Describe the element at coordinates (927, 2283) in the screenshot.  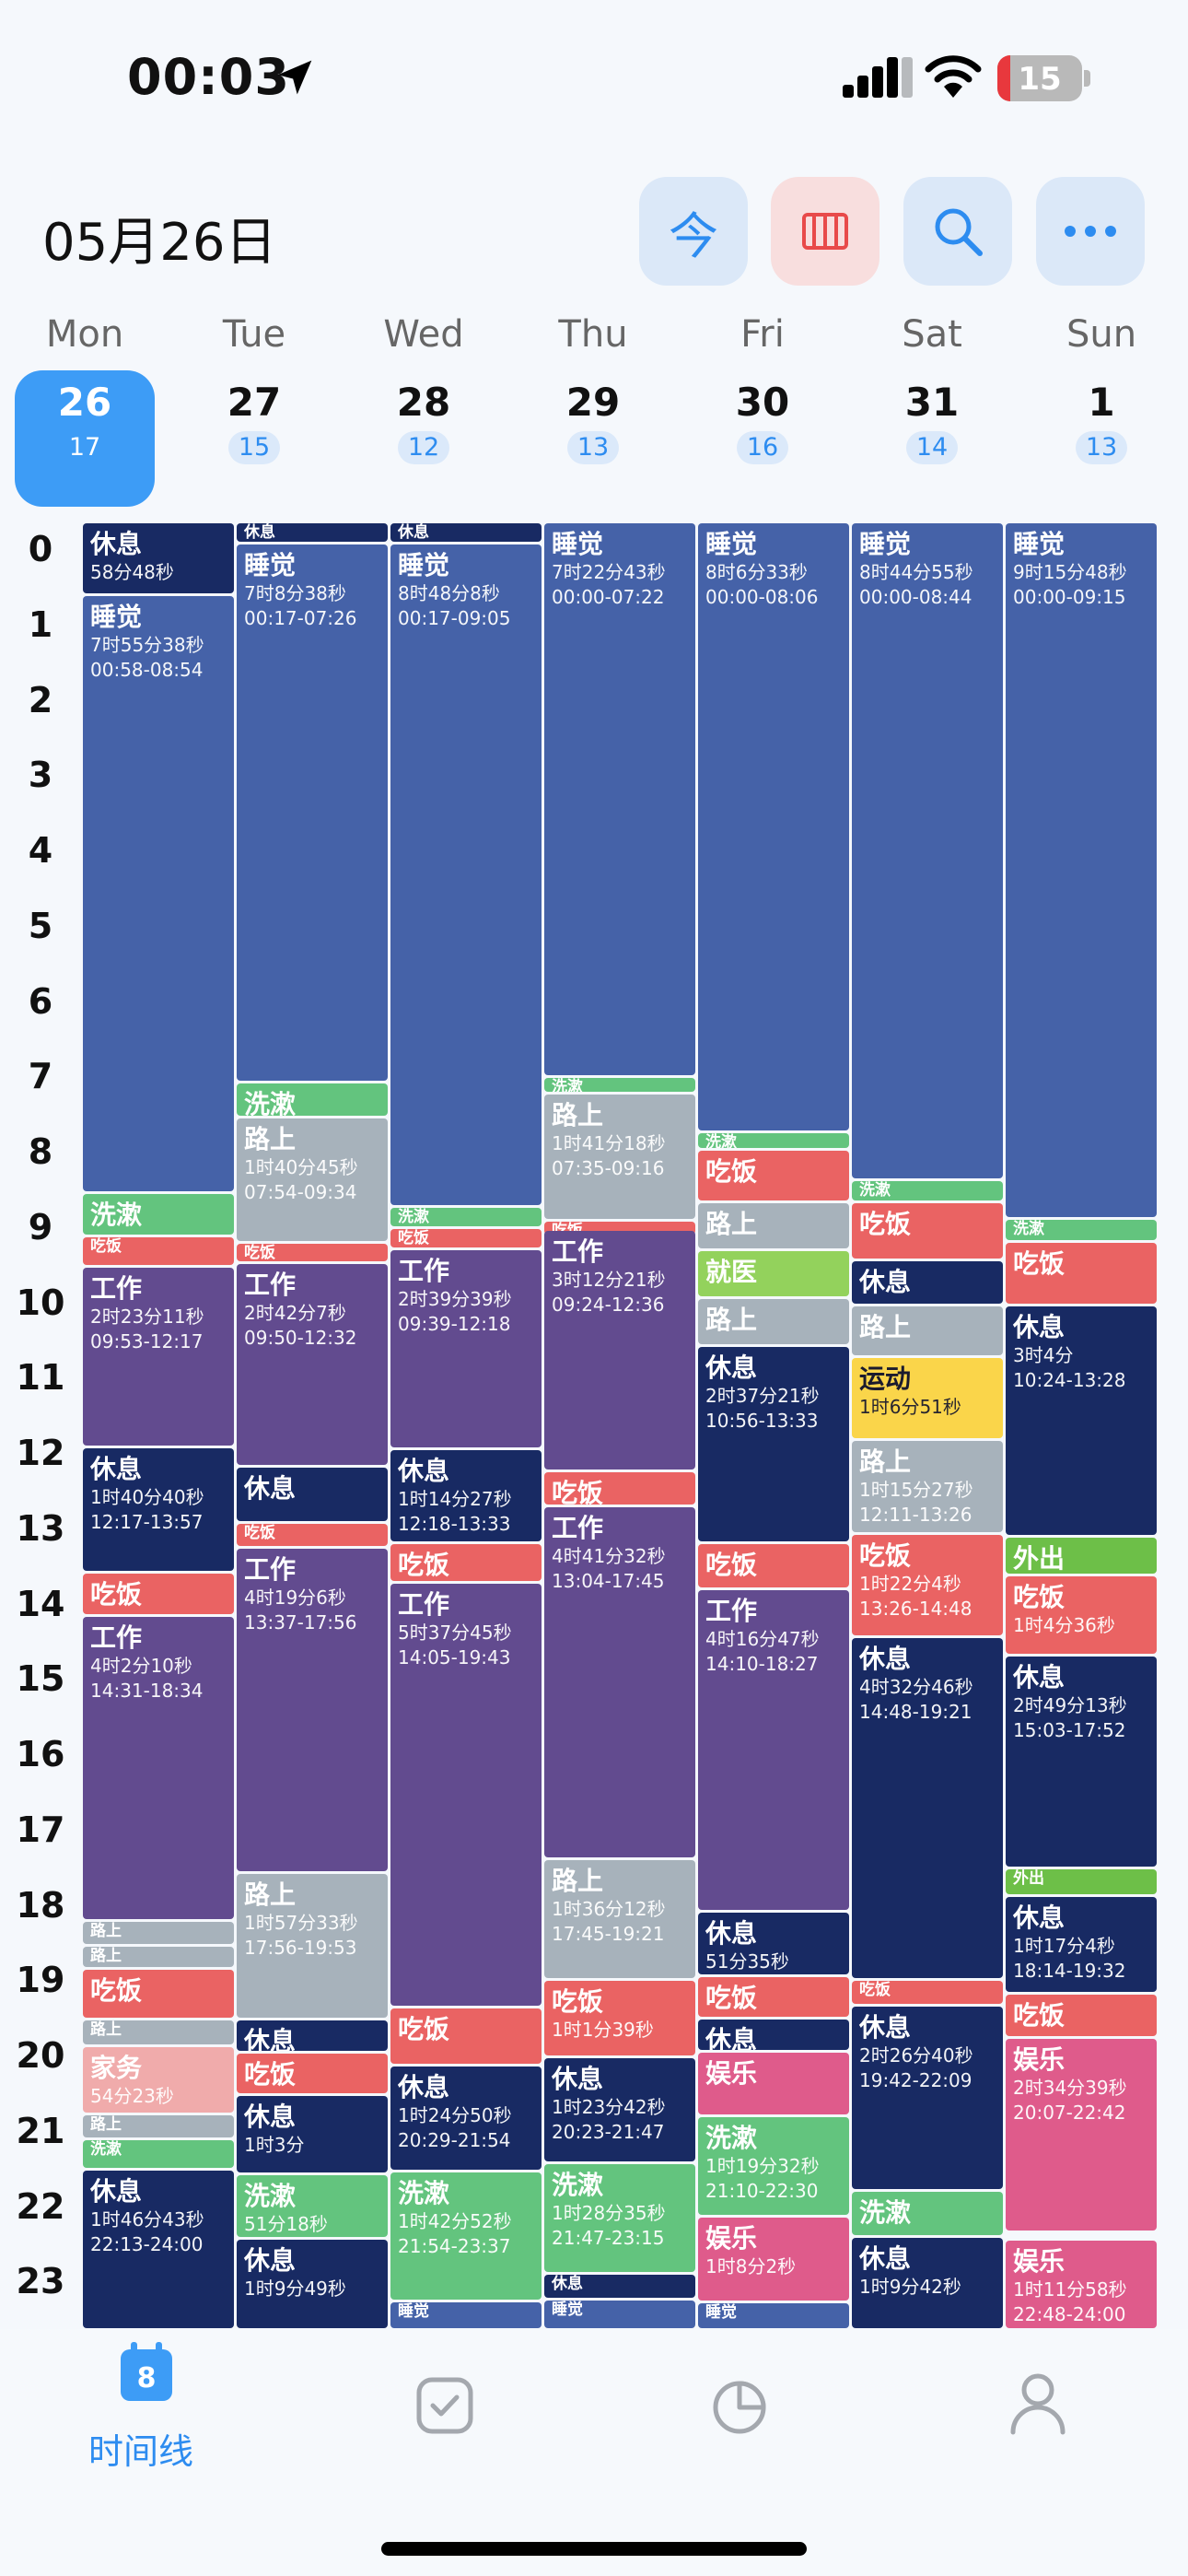
I see `timeline-event: 休息 1时9分42秒` at that location.